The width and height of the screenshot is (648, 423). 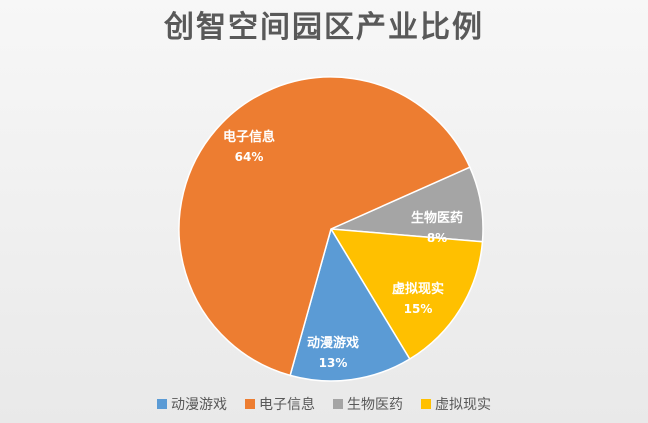 What do you see at coordinates (418, 309) in the screenshot?
I see `slice-percent-label: 15%` at bounding box center [418, 309].